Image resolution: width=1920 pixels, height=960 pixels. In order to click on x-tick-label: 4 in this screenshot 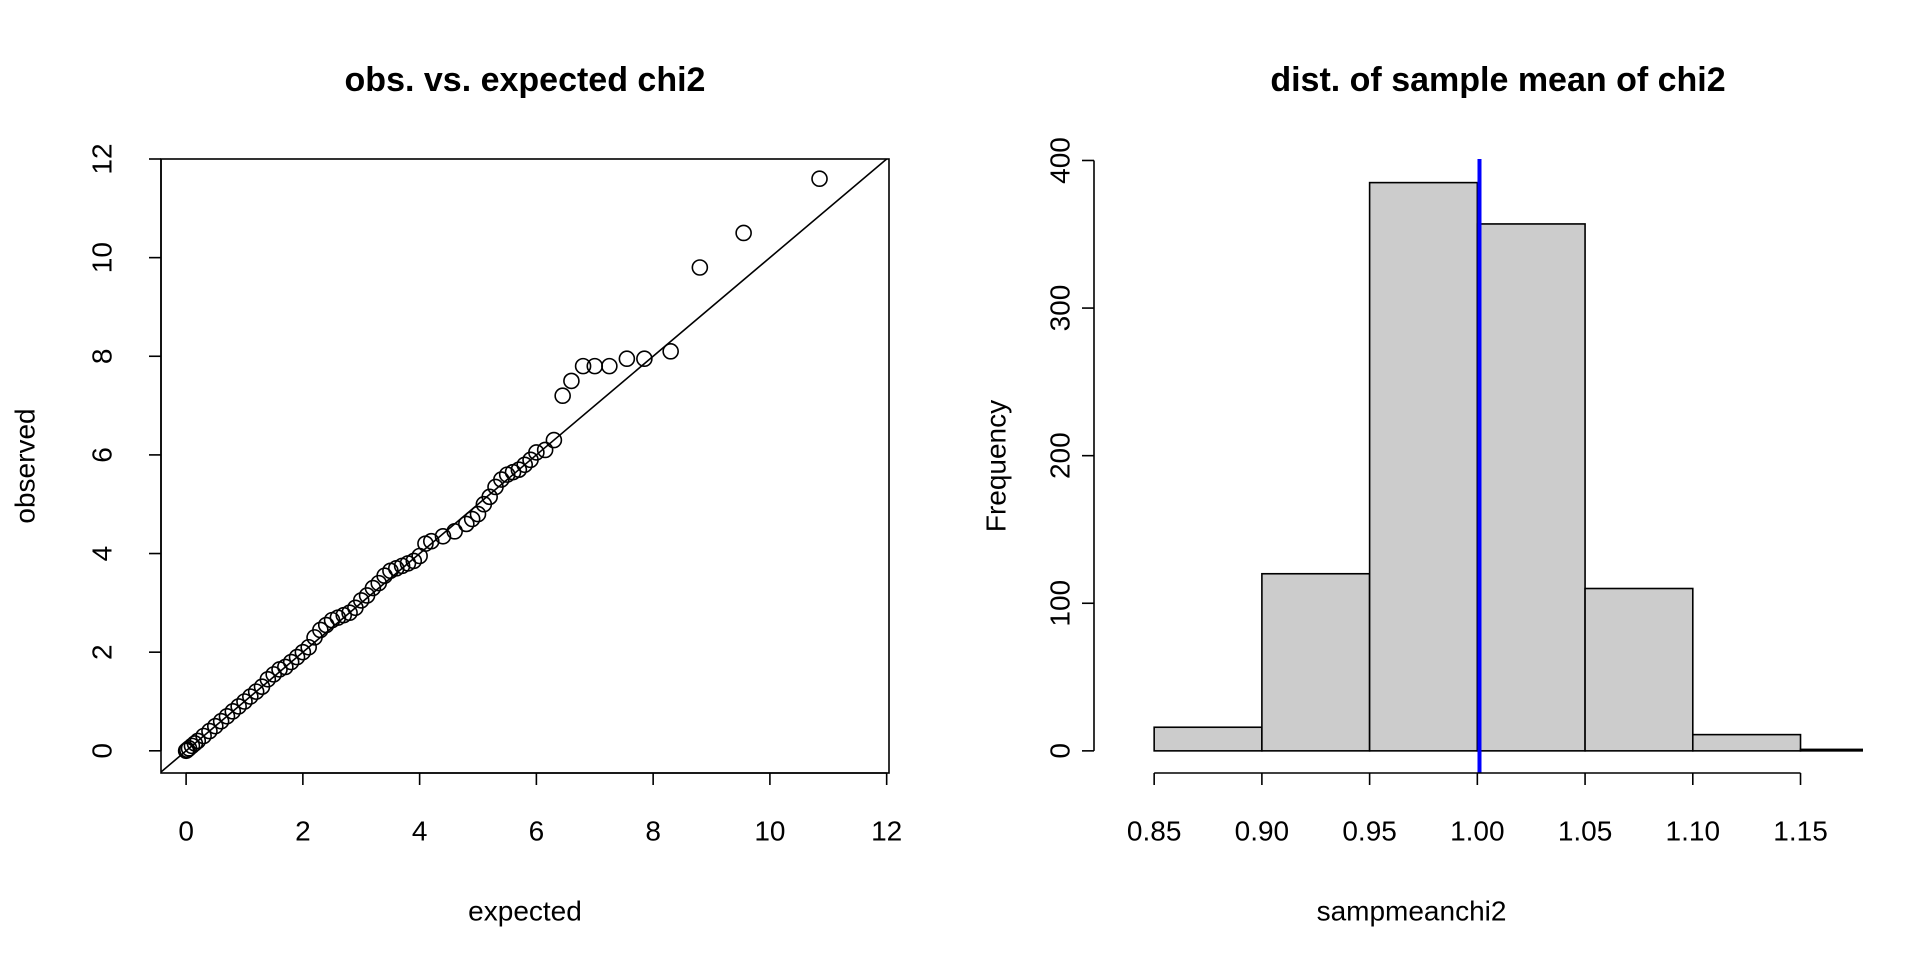, I will do `click(420, 830)`.